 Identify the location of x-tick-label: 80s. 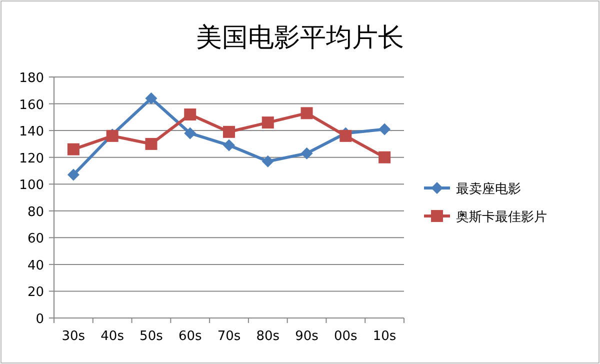
(268, 336).